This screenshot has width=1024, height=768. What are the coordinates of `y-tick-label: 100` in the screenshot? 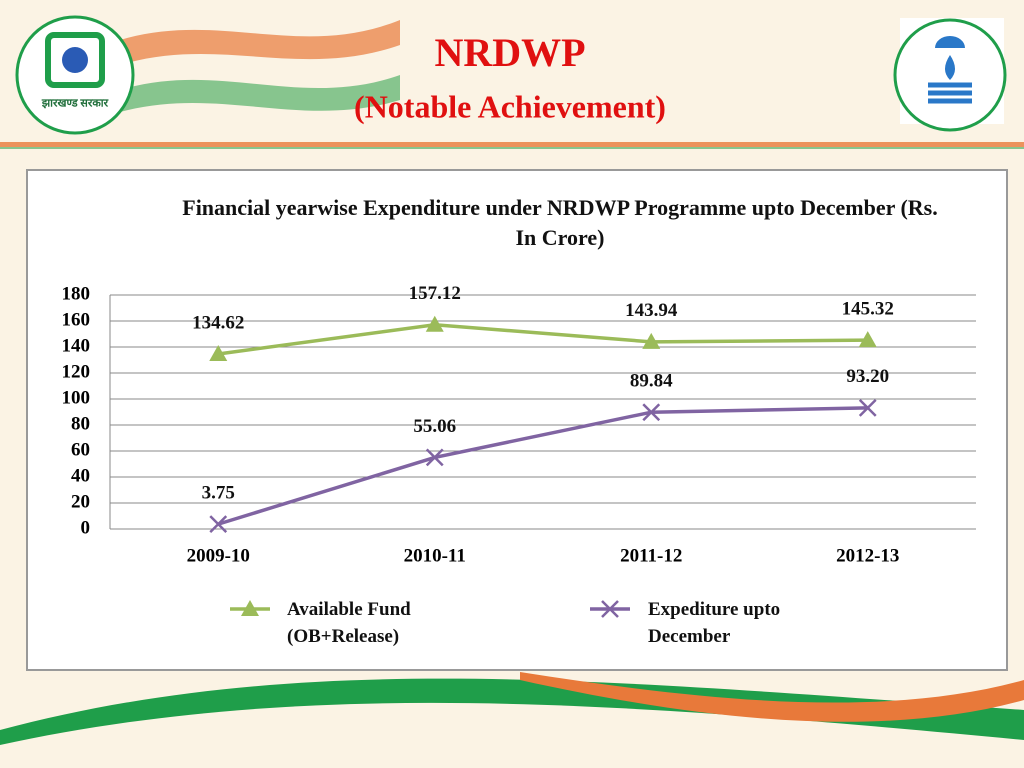 It's located at (76, 397).